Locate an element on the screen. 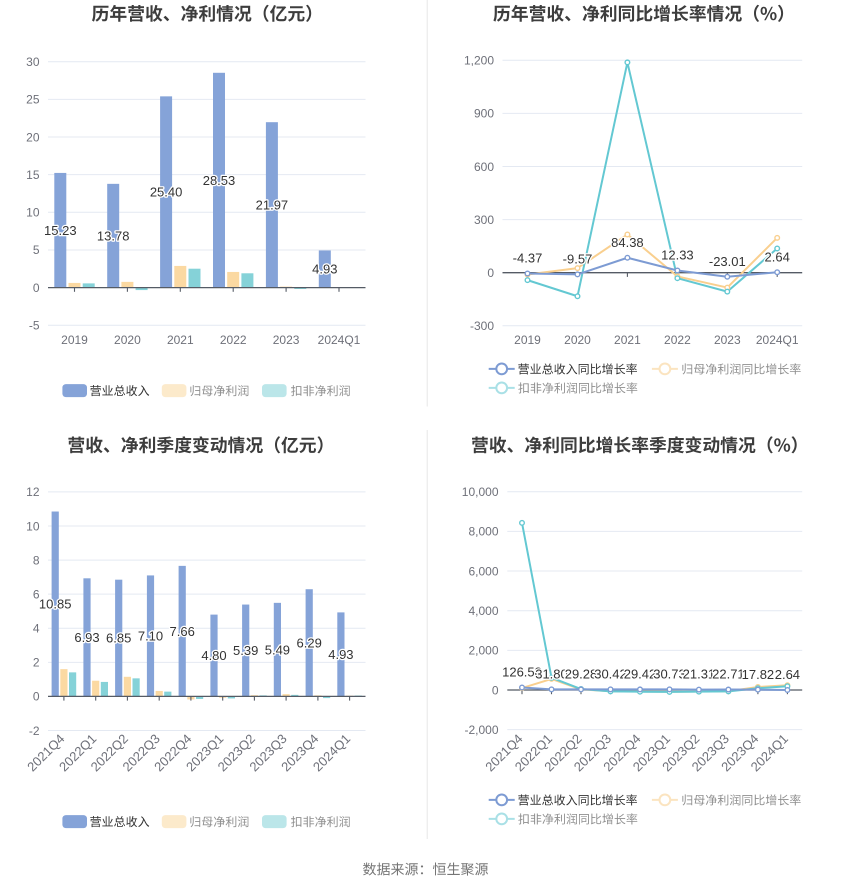 Image resolution: width=850 pixels, height=891 pixels. svg-text: 4,000 is located at coordinates (483, 611).